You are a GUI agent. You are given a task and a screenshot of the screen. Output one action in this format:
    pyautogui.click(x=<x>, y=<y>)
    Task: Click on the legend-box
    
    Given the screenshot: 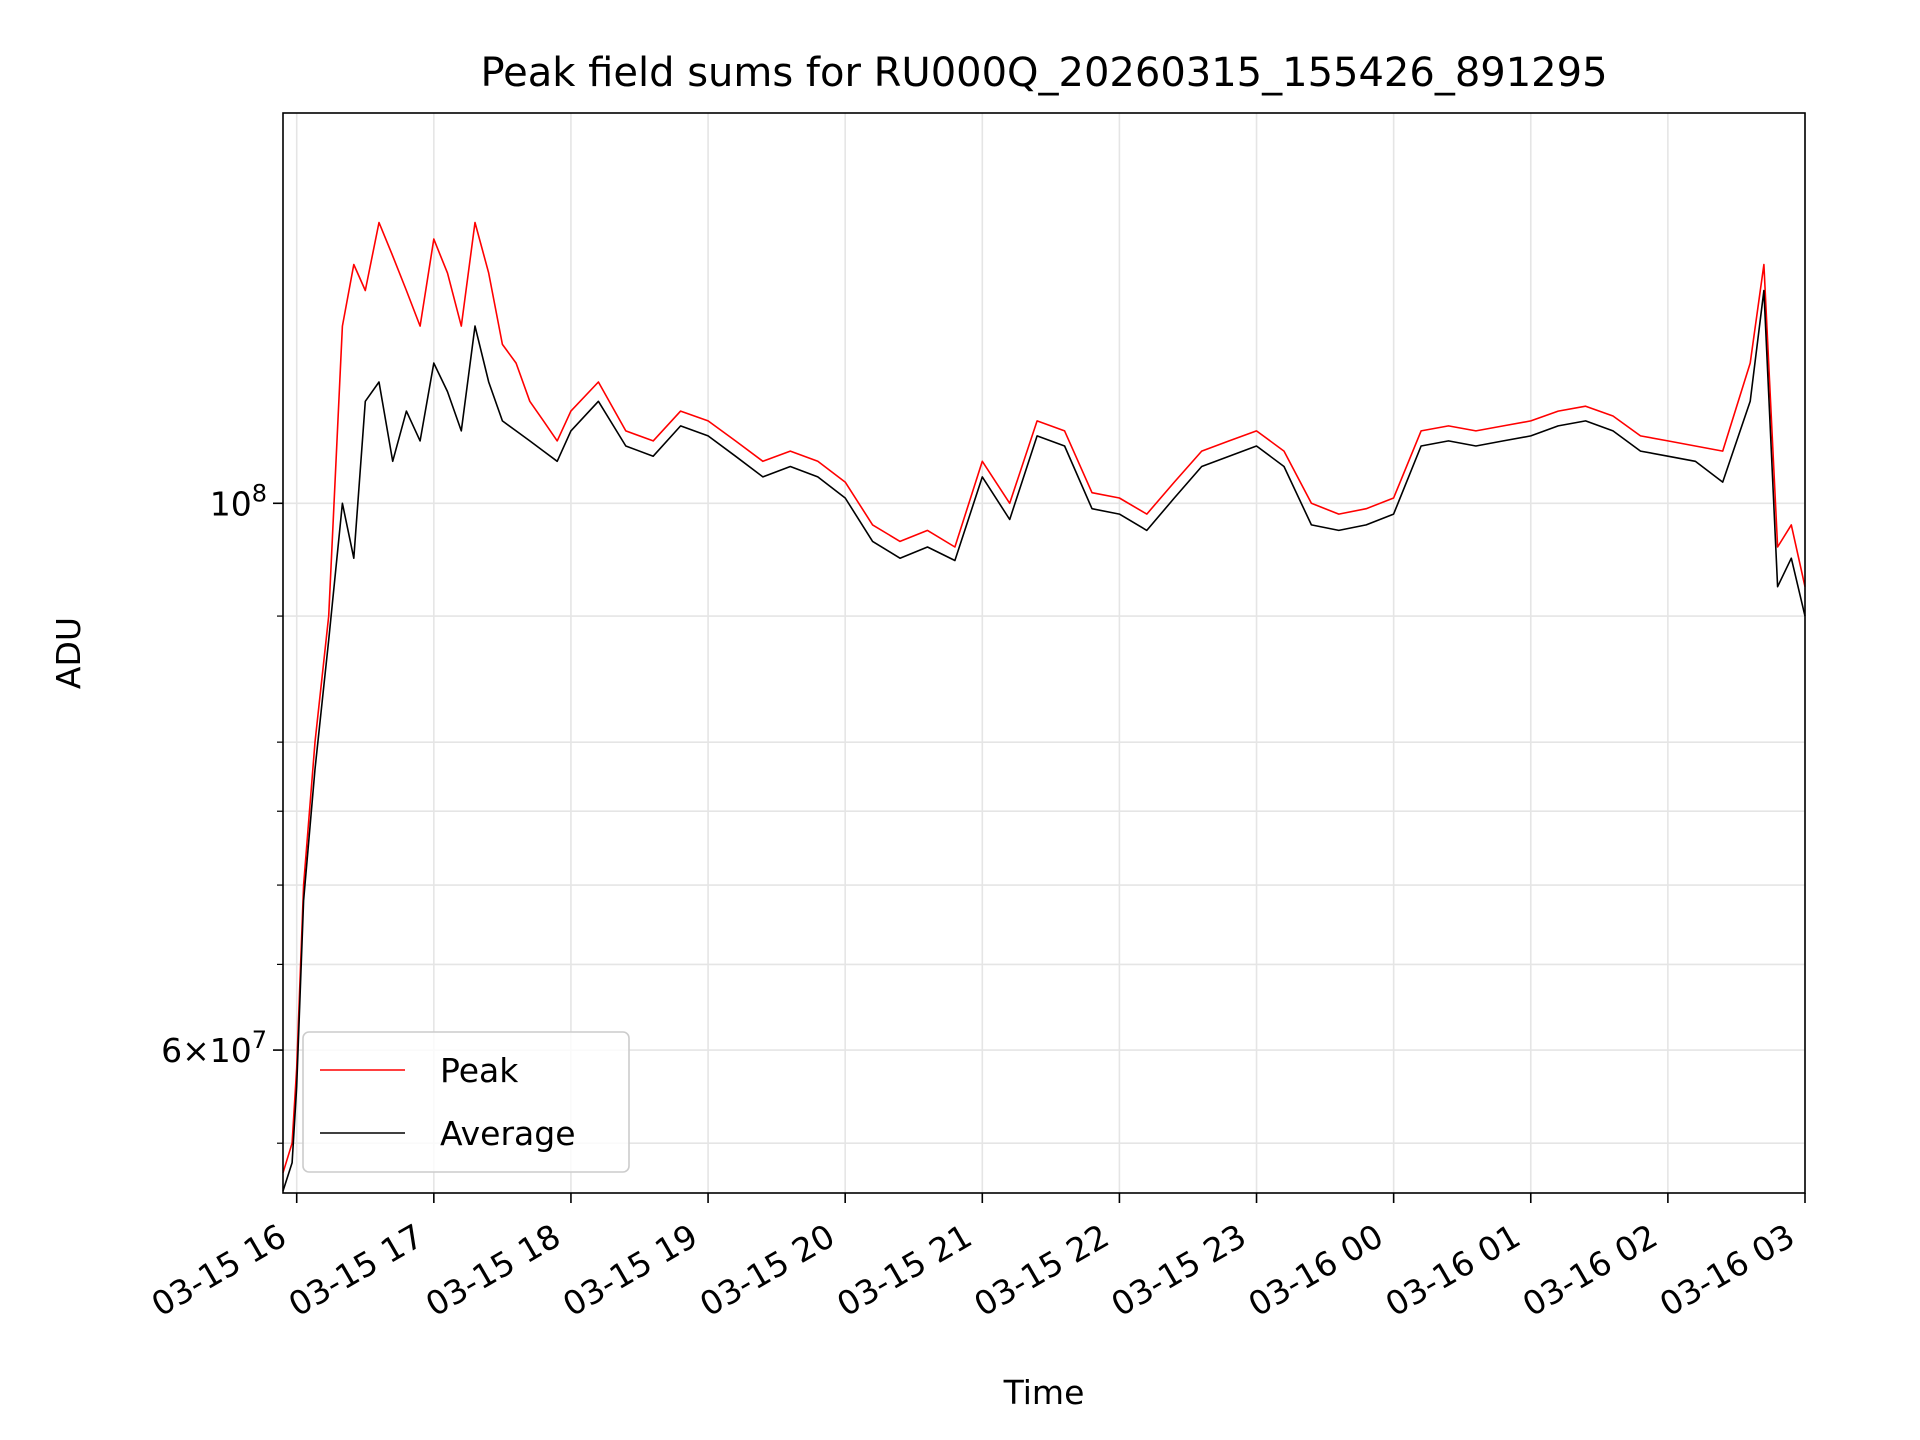 What is the action you would take?
    pyautogui.click(x=466, y=1102)
    